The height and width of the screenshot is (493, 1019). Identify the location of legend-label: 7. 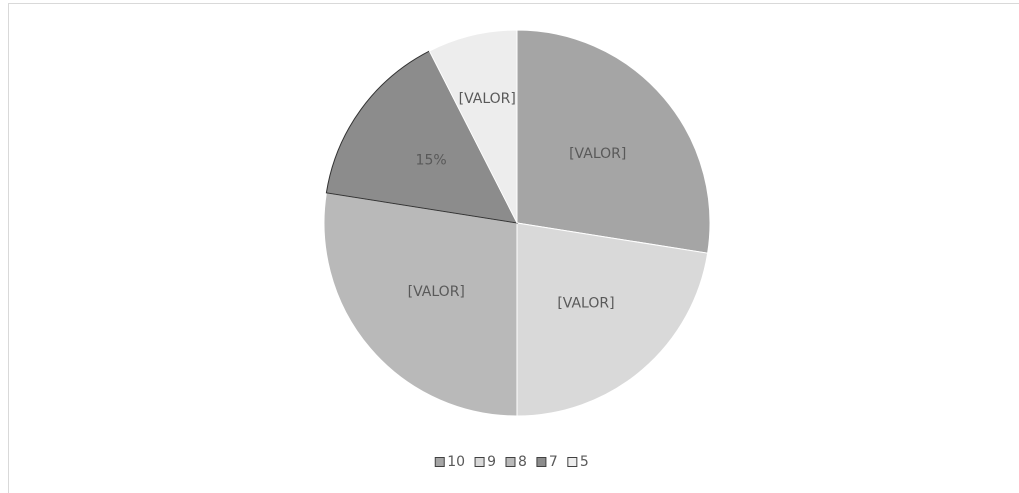
(553, 462).